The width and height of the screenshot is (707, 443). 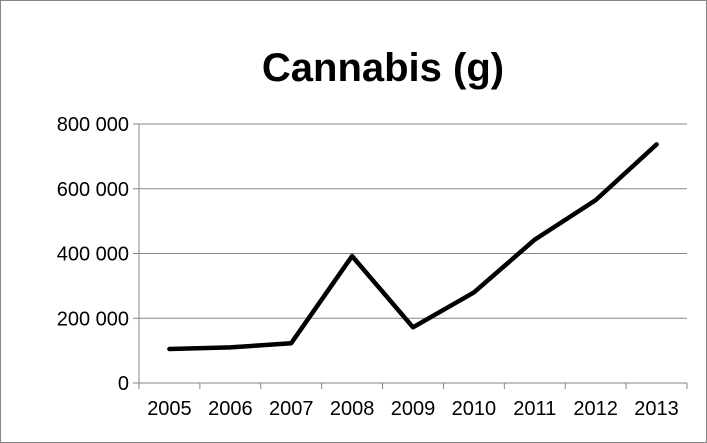 I want to click on y-tick-labels: 0 200 000 400 000 600 000 800 000, so click(x=93, y=254).